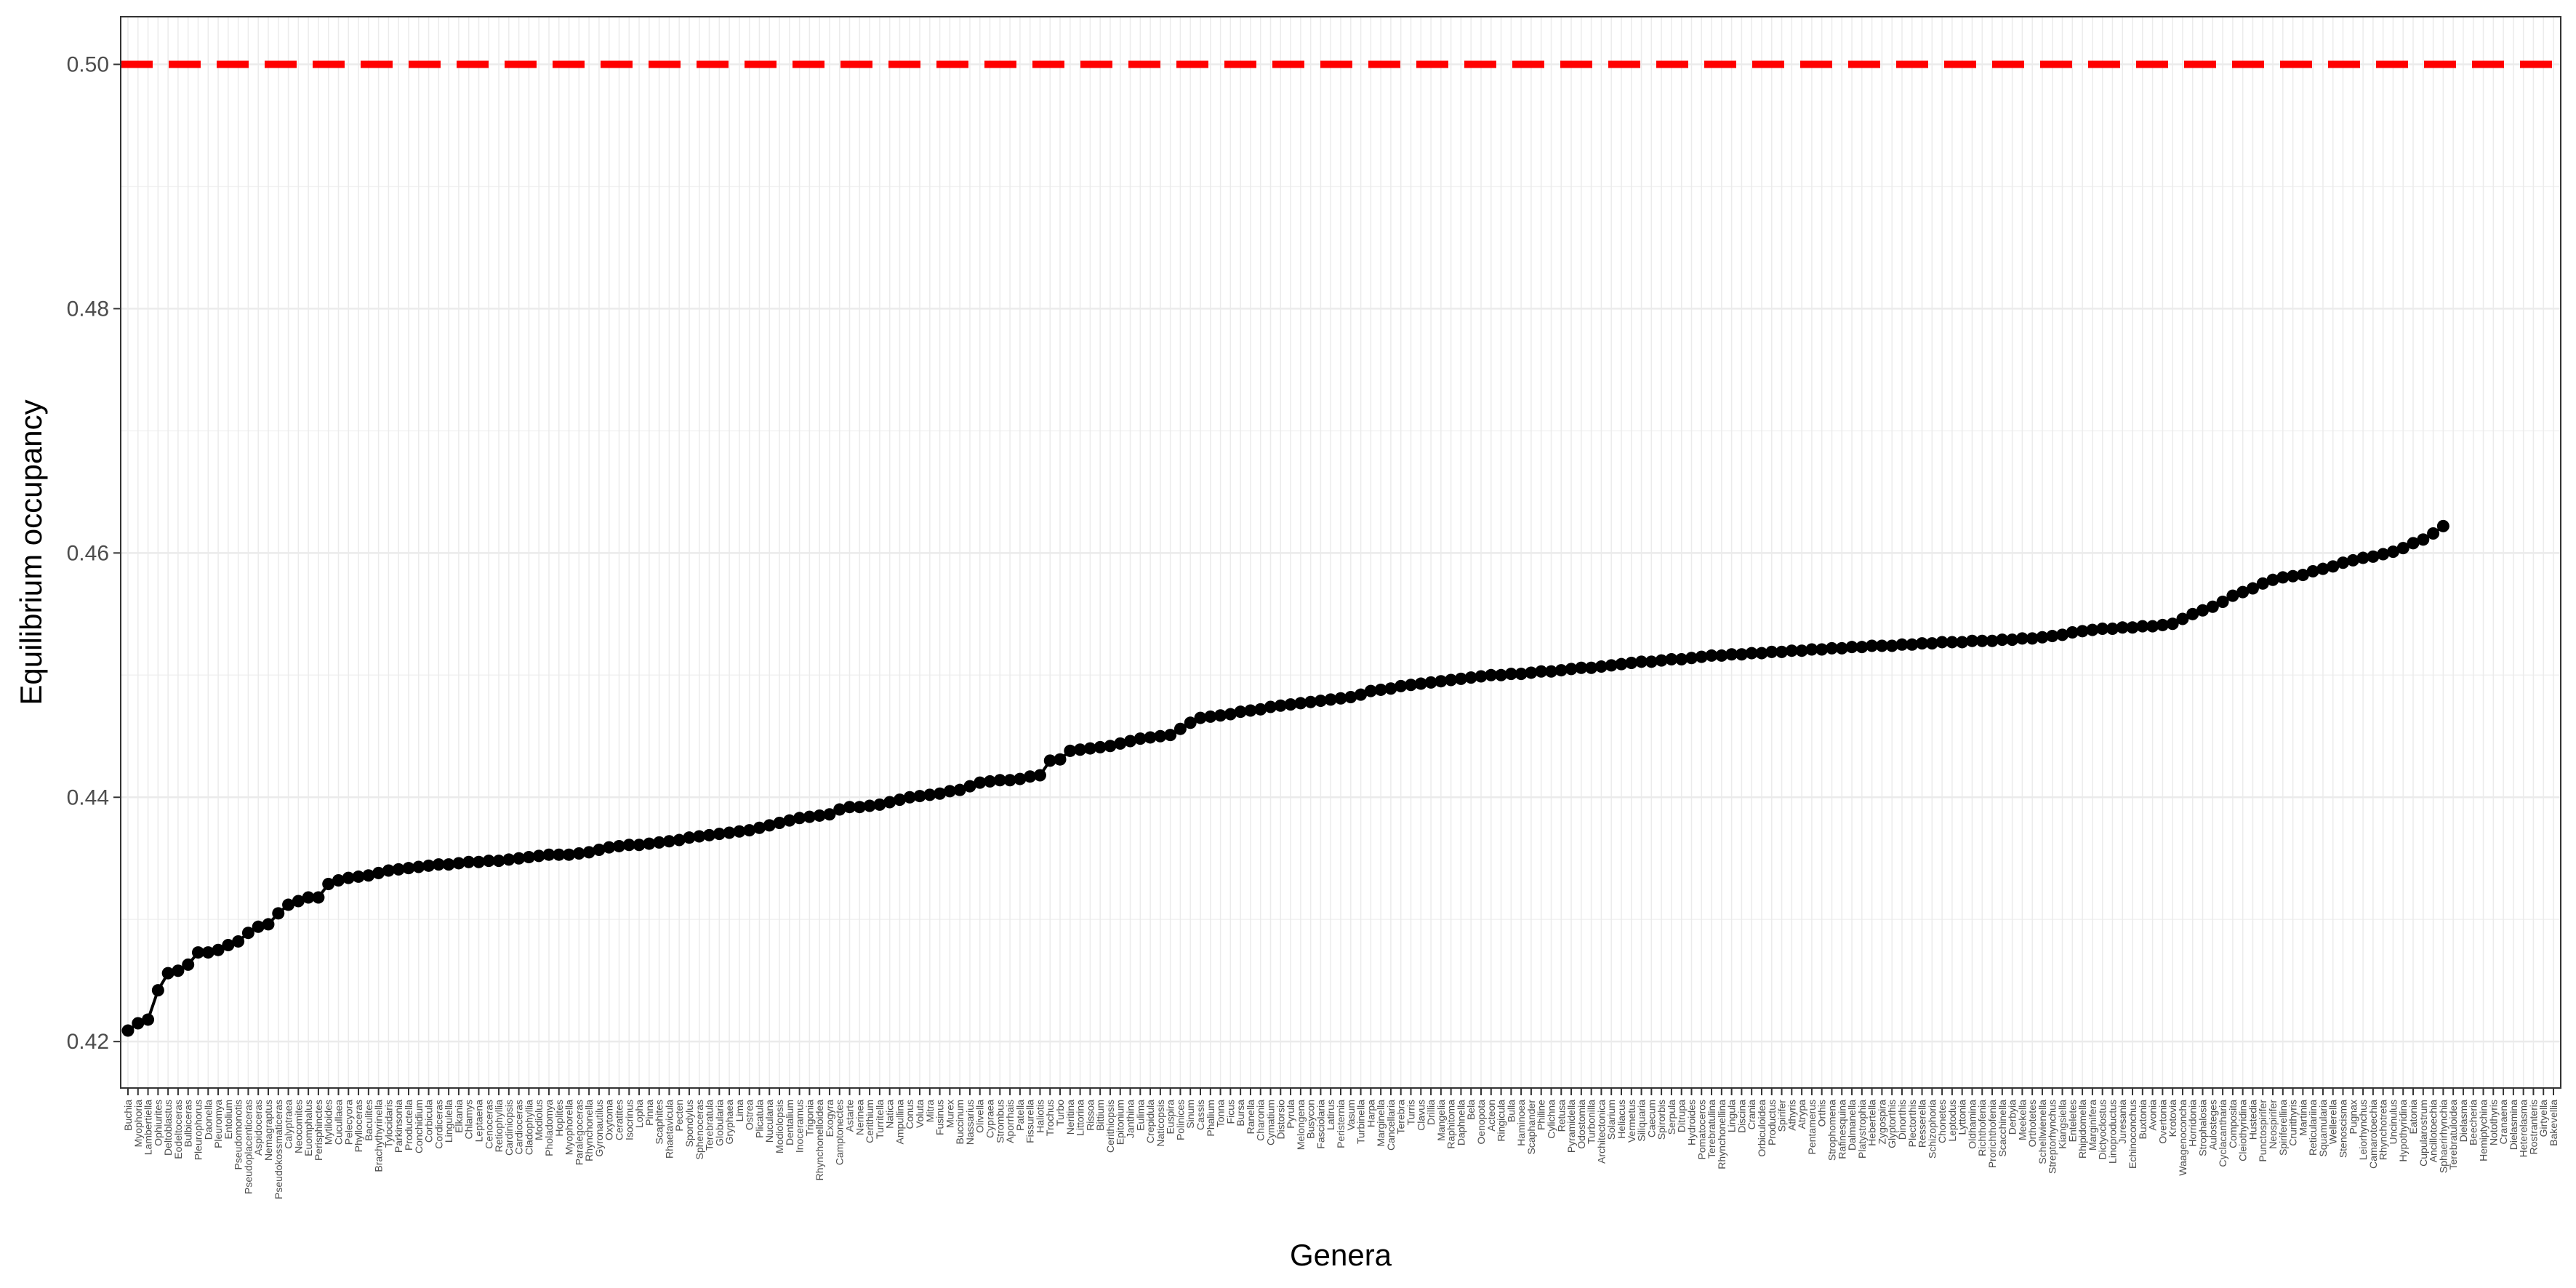 This screenshot has width=2576, height=1288. Describe the element at coordinates (710, 1125) in the screenshot. I see `x-tick-label: Terebratula` at that location.